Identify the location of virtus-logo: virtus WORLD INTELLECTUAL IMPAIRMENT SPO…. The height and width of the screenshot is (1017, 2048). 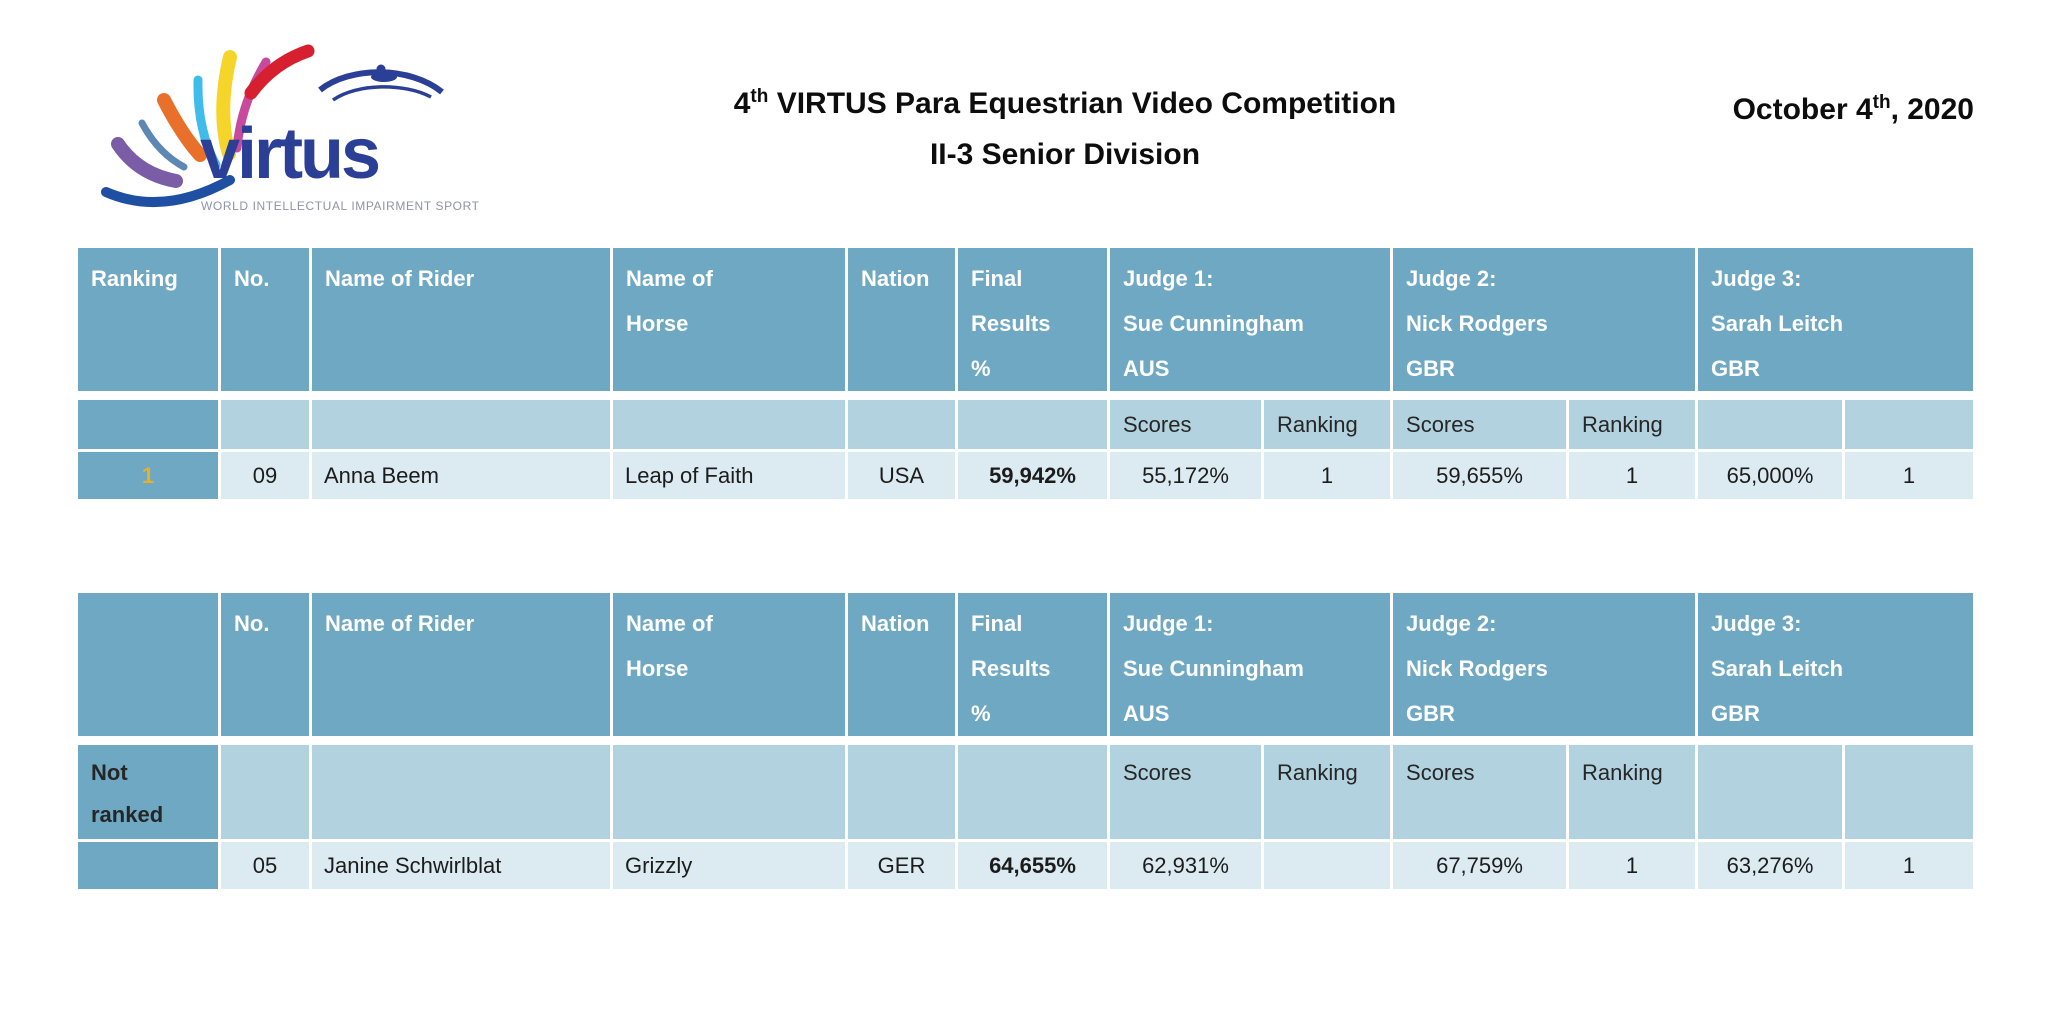
(288, 130).